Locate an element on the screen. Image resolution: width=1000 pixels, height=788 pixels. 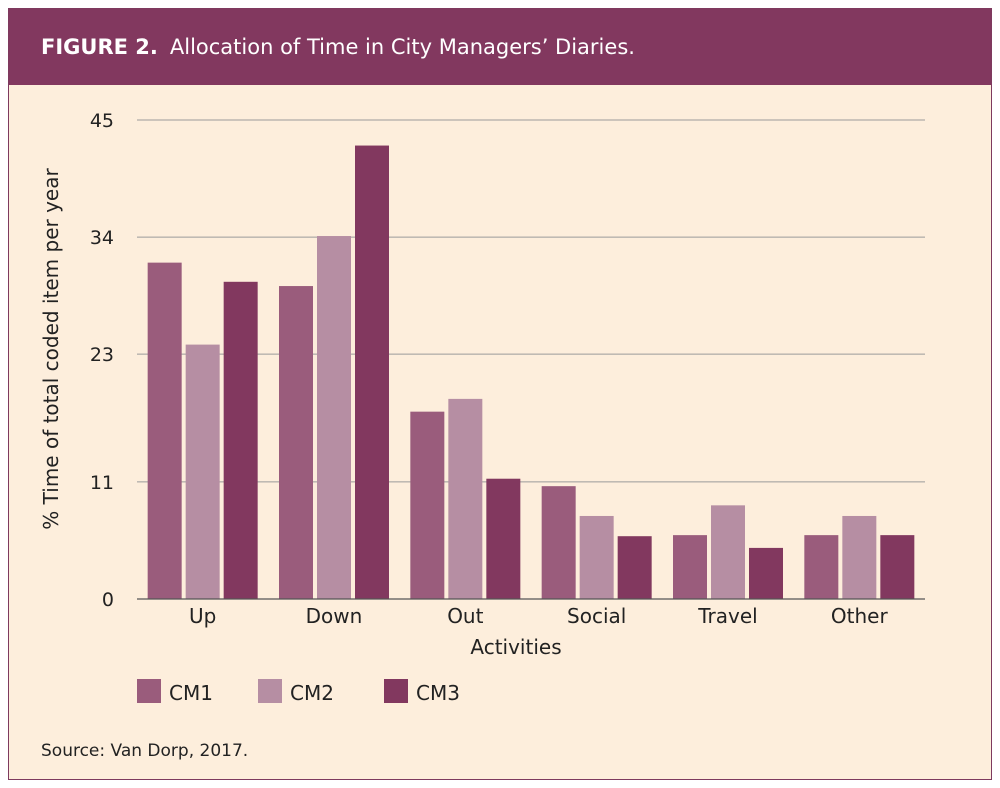
legend-label-cm3: CM3 is located at coordinates (438, 693).